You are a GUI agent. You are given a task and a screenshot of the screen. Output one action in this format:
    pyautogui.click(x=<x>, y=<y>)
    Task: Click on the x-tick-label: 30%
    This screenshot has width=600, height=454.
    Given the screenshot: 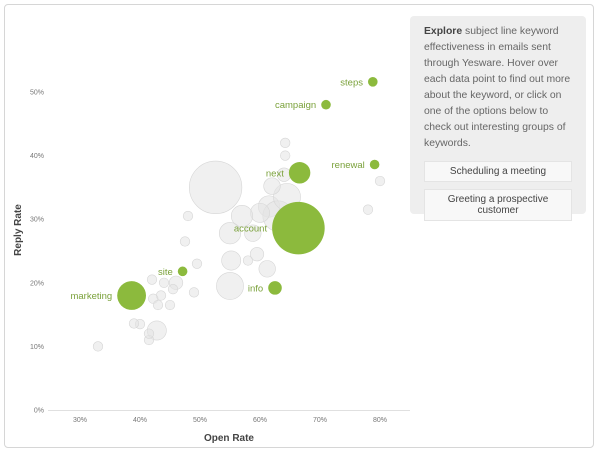 What is the action you would take?
    pyautogui.click(x=80, y=420)
    